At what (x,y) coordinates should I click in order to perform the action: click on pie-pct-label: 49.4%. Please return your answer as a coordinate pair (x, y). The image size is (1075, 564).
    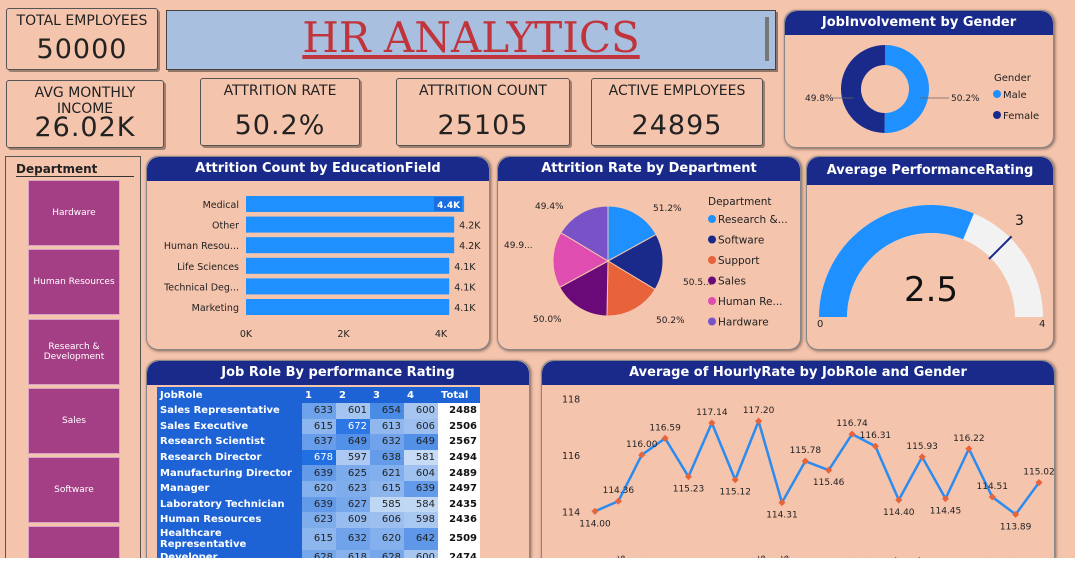
    Looking at the image, I should click on (549, 207).